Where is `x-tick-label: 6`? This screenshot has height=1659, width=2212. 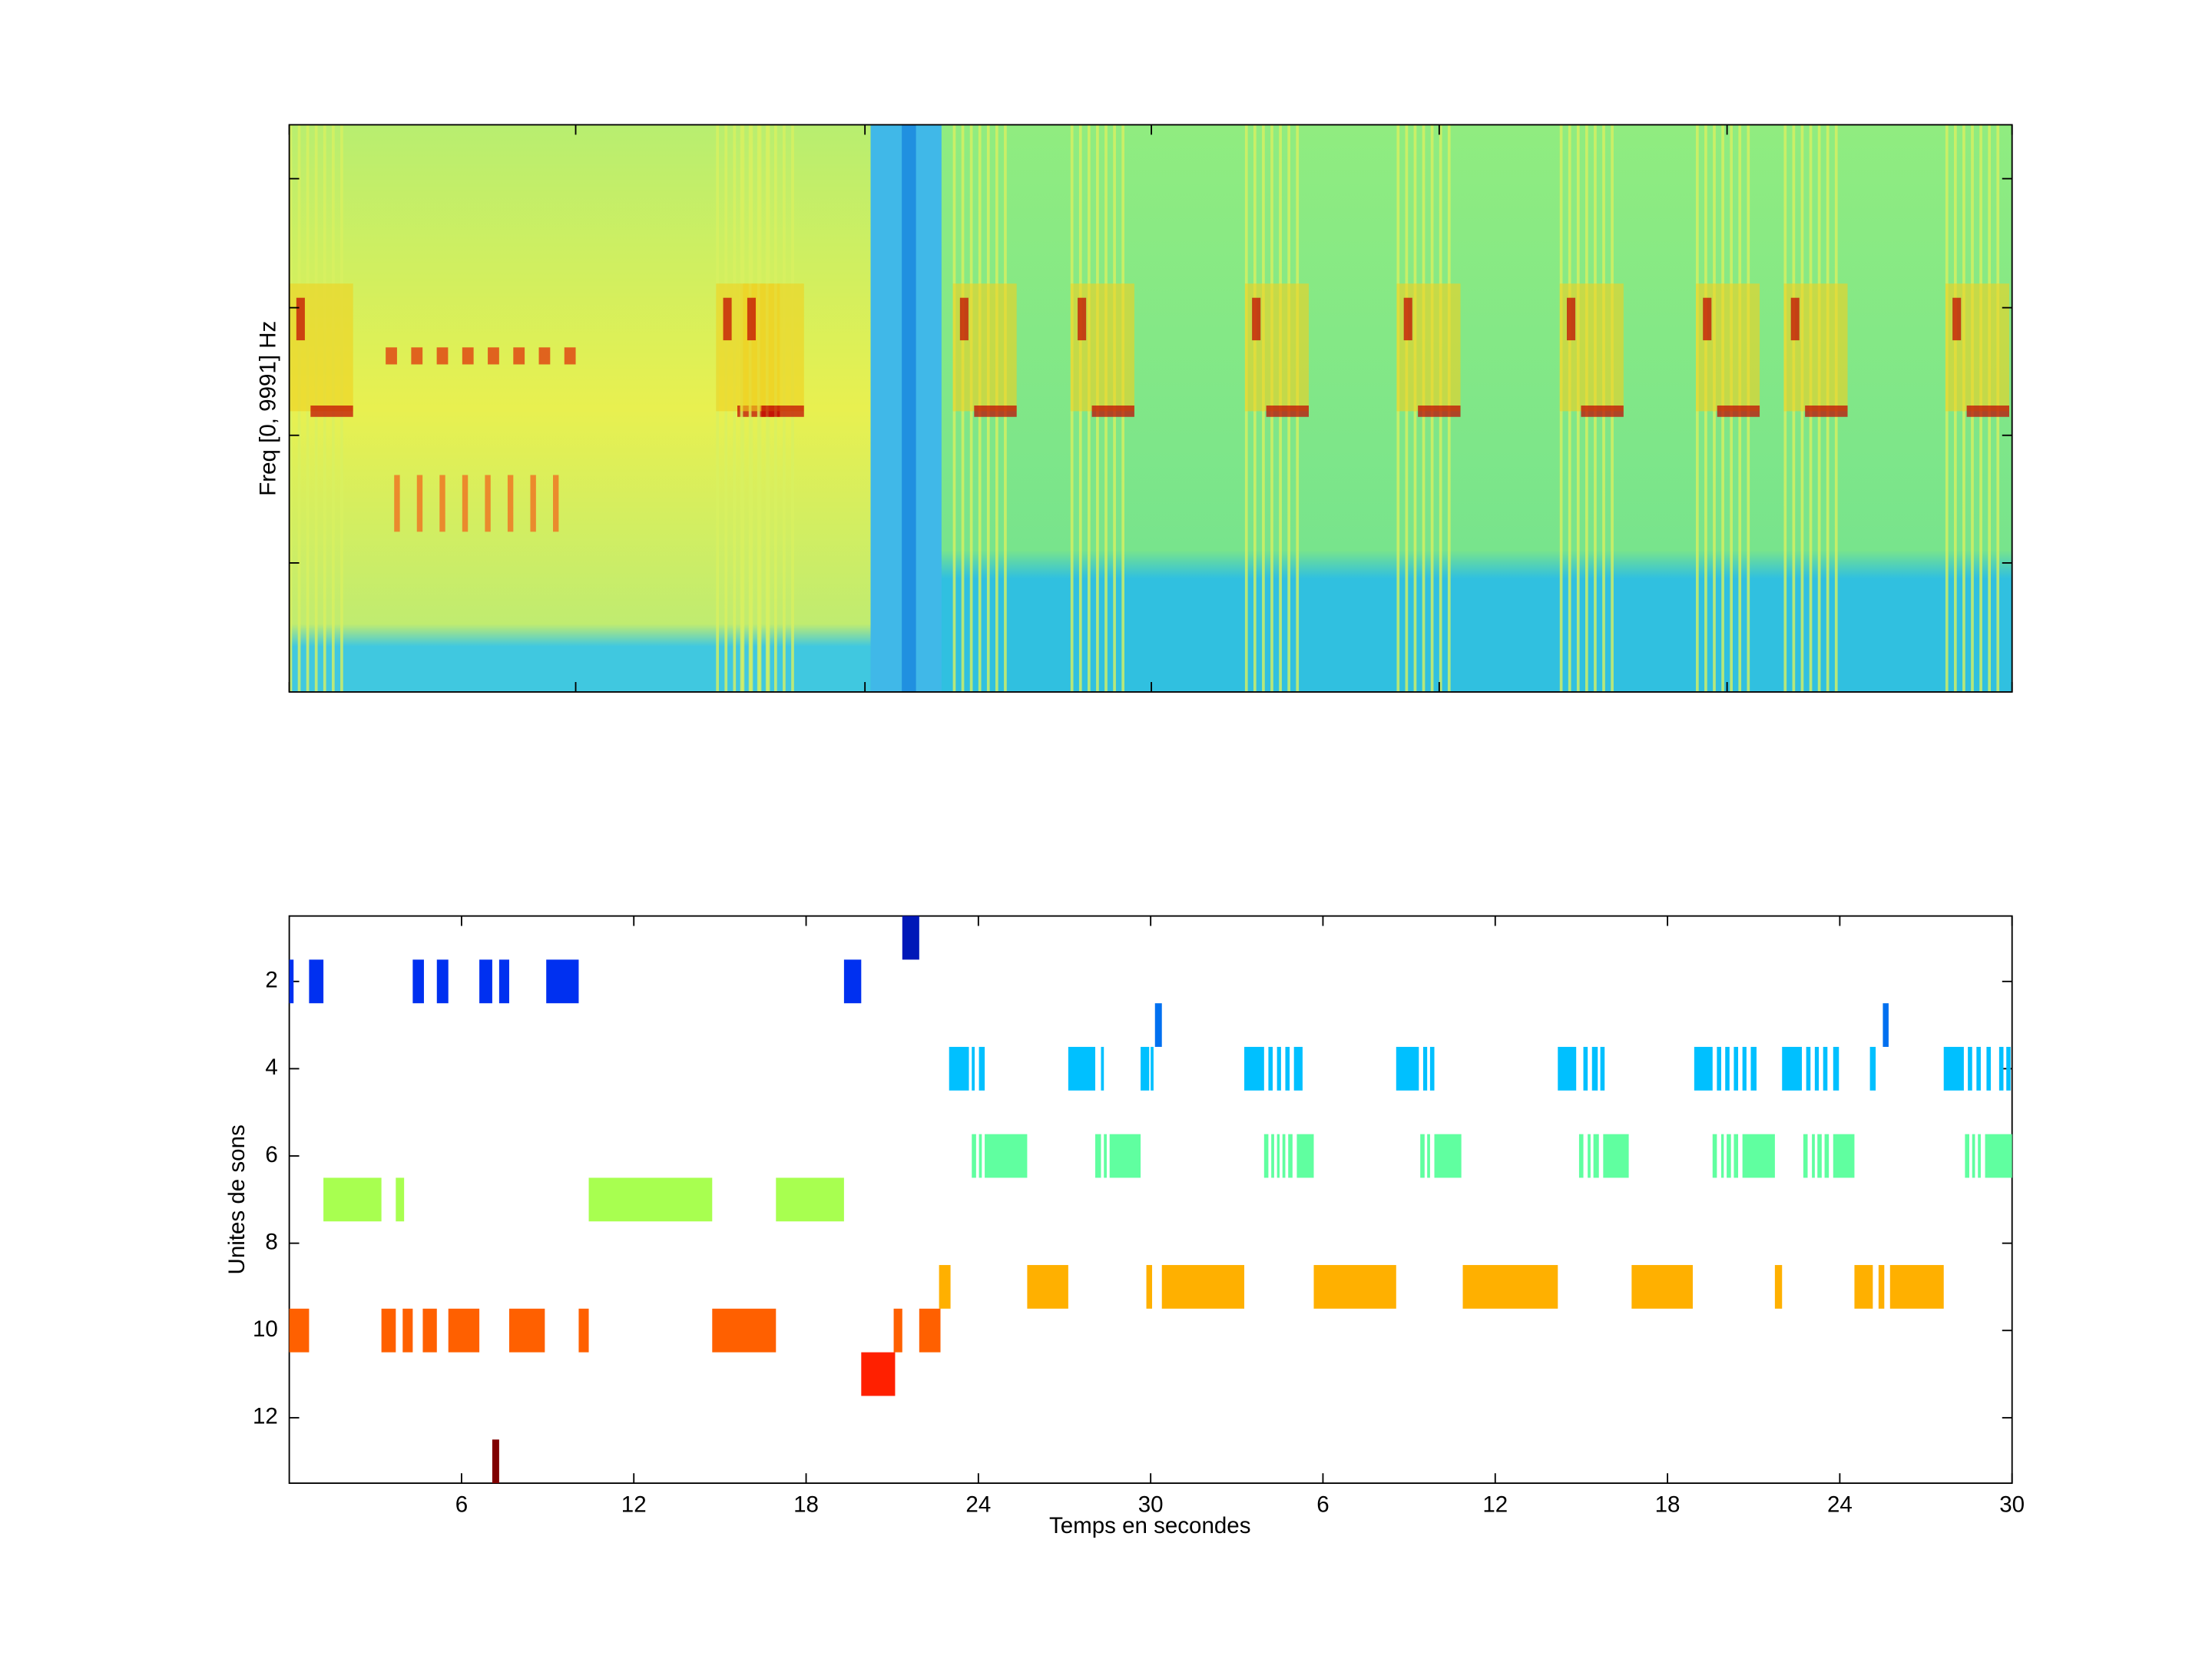 x-tick-label: 6 is located at coordinates (462, 1505).